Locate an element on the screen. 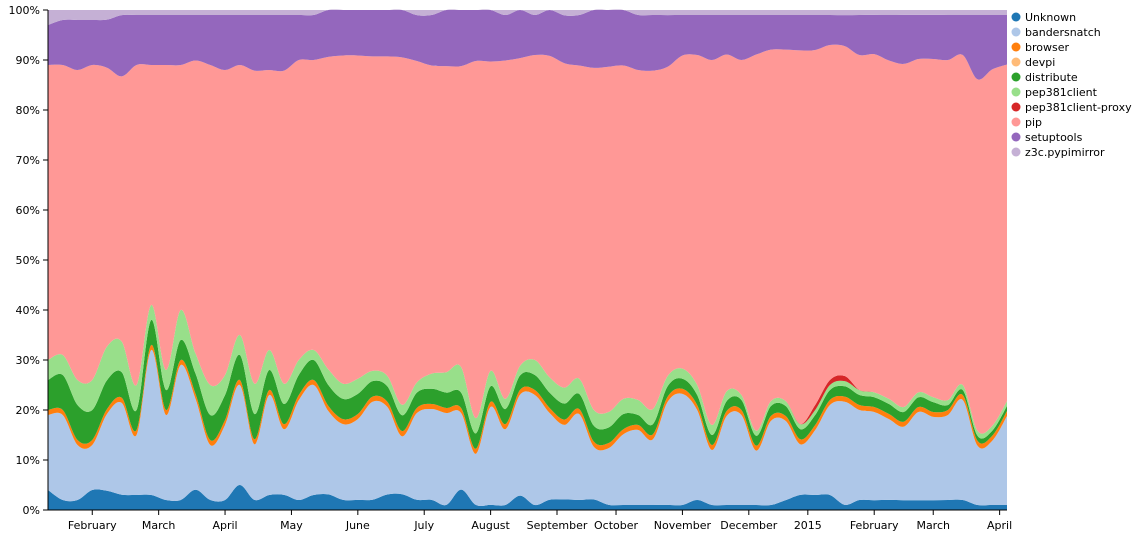  legend-swatch-pep381client is located at coordinates (1016, 92).